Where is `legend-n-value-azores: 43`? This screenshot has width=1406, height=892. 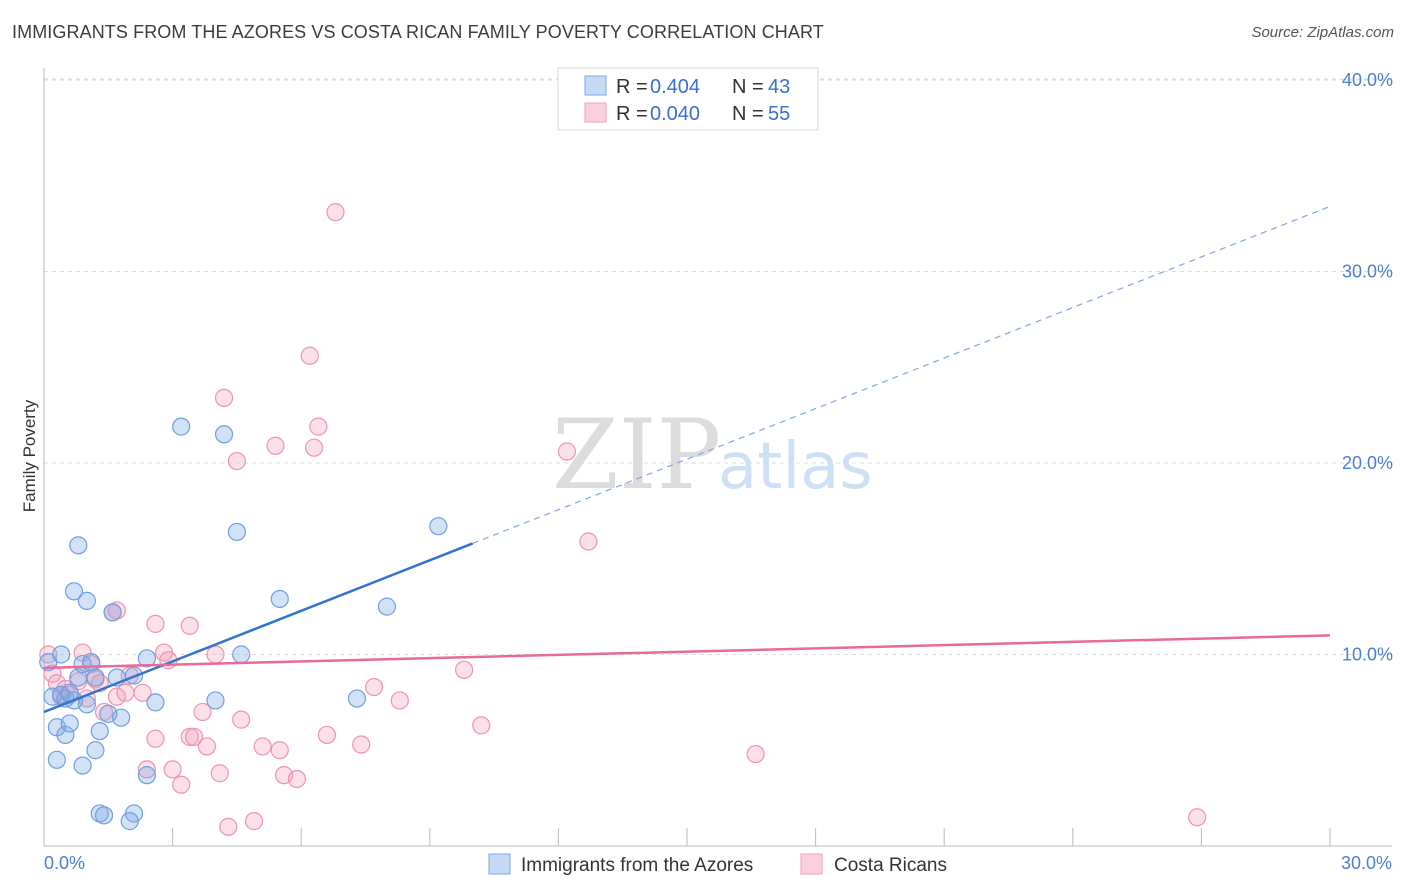 legend-n-value-azores: 43 is located at coordinates (779, 87).